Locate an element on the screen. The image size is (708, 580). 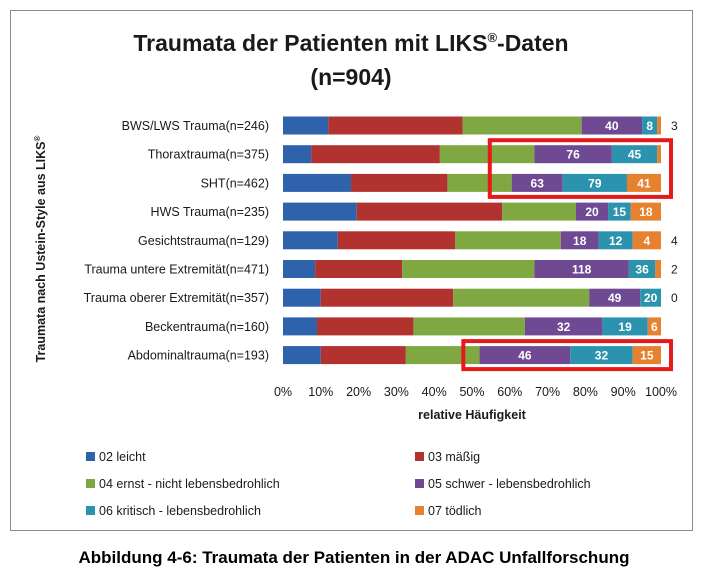
legend-label: 06 kritisch - lebensbedrohlich is located at coordinates (180, 511).